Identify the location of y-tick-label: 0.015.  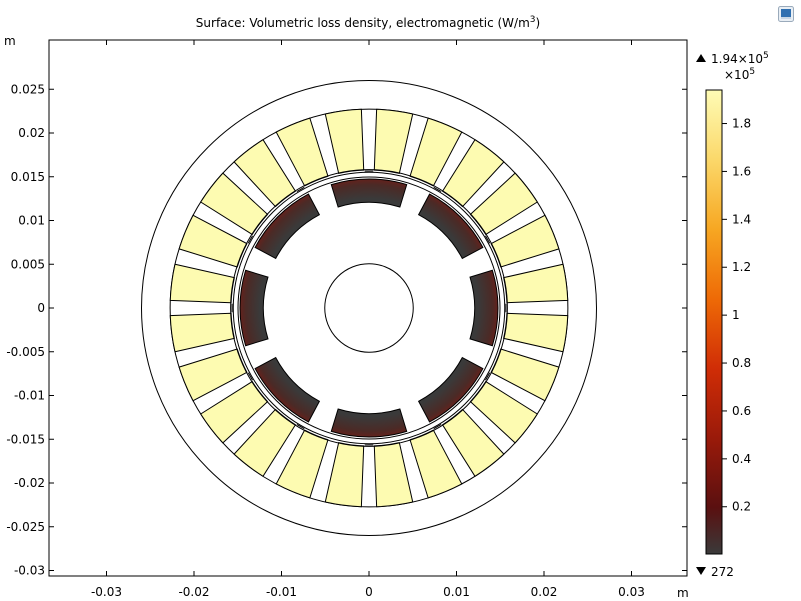
(28, 177).